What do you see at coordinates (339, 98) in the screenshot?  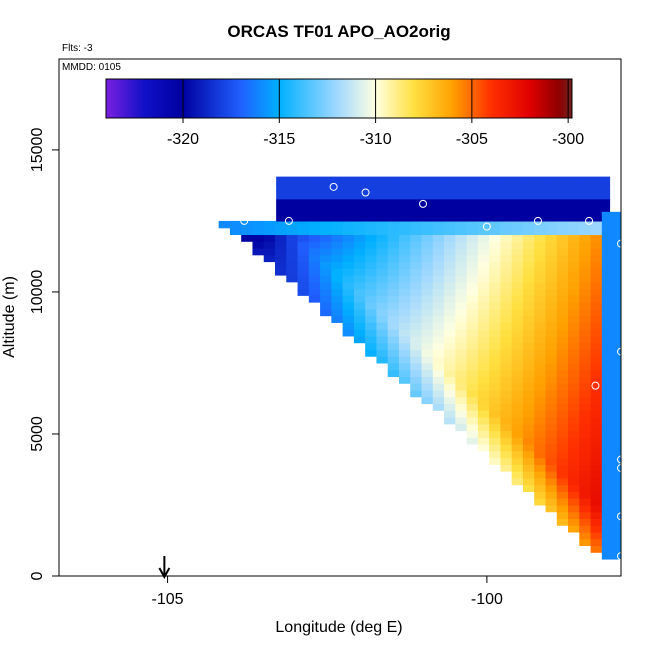 I see `colorbar` at bounding box center [339, 98].